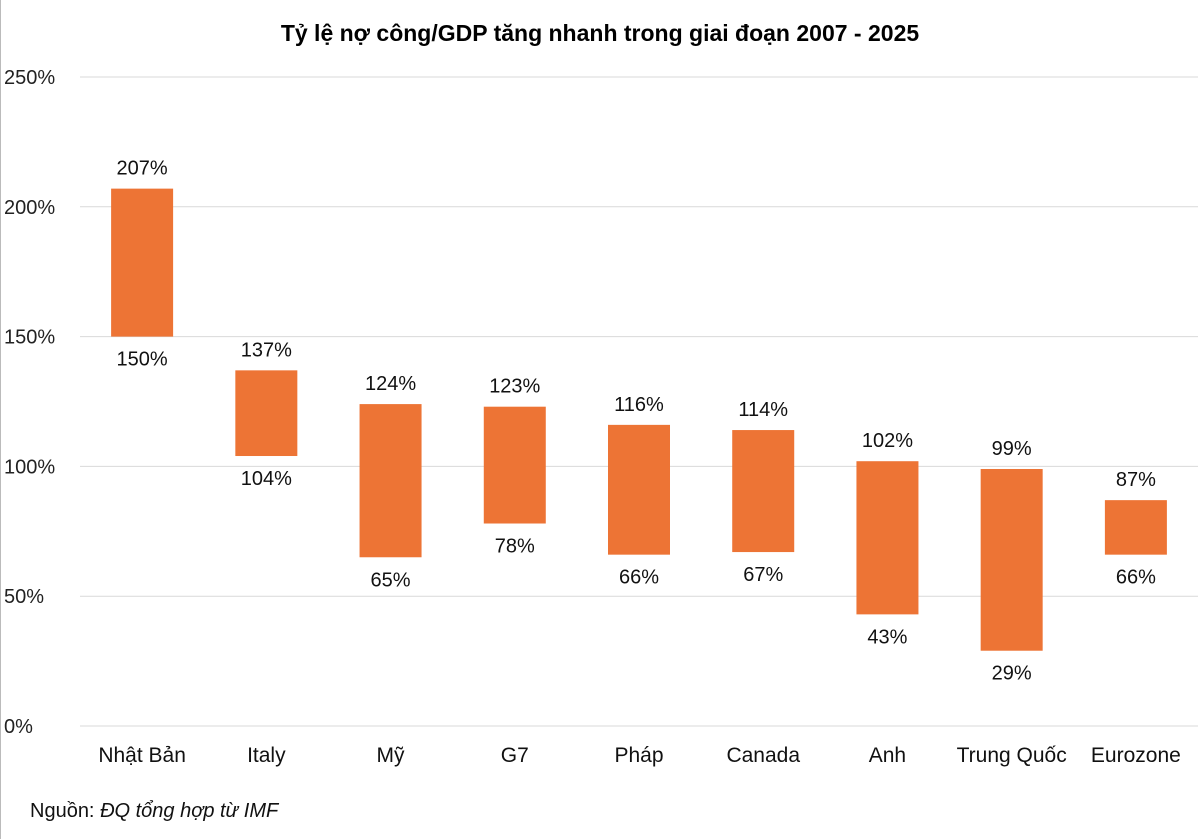 Image resolution: width=1200 pixels, height=839 pixels. Describe the element at coordinates (29, 402) in the screenshot. I see `y-axis-ticks: 0% 50% 100% 150% 200% 250%` at that location.